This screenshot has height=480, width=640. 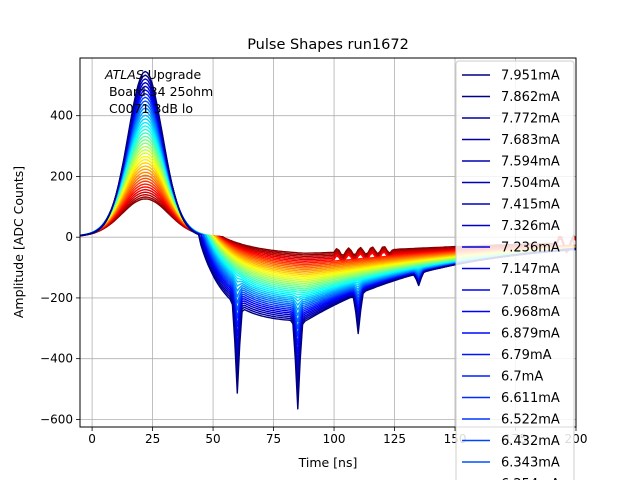 I want to click on legend-label: 7.058mA, so click(x=530, y=291).